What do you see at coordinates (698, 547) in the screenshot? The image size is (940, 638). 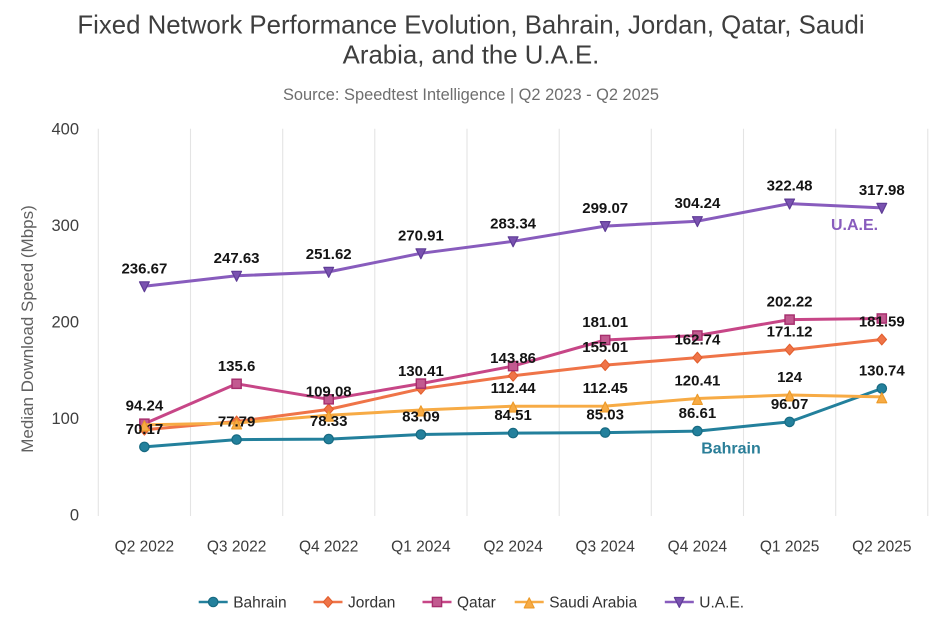 I see `svg-text: Q4 2024` at bounding box center [698, 547].